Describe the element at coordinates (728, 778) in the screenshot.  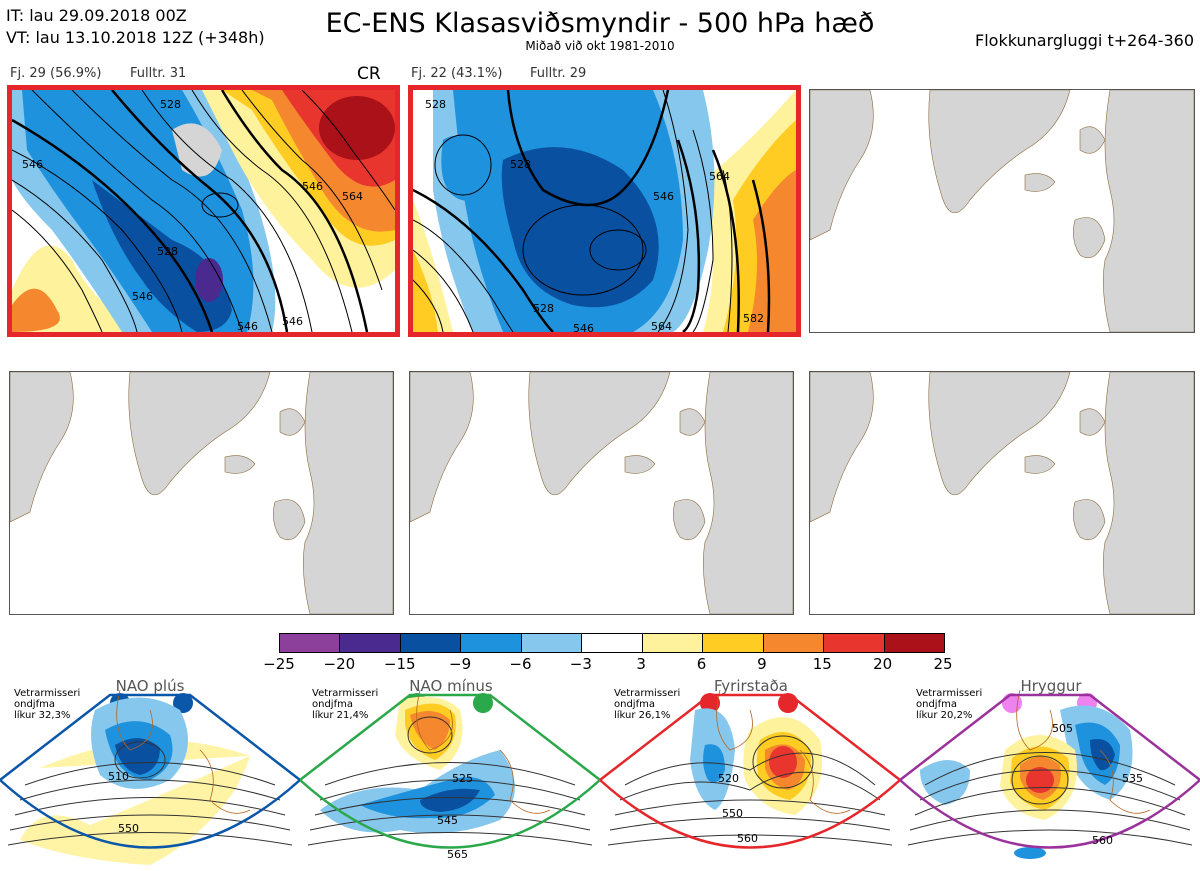
I see `contour-label: 520` at that location.